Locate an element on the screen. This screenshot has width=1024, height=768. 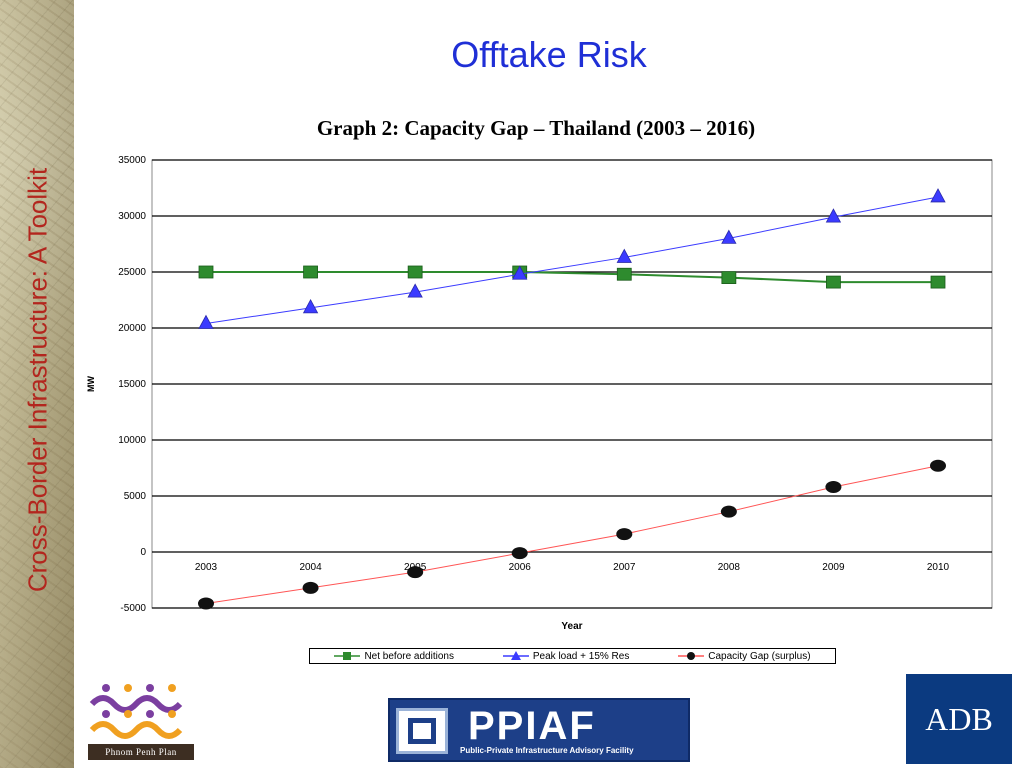
side-title: Cross-Border Infrastructure: A Toolkit is located at coordinates (37, 380).